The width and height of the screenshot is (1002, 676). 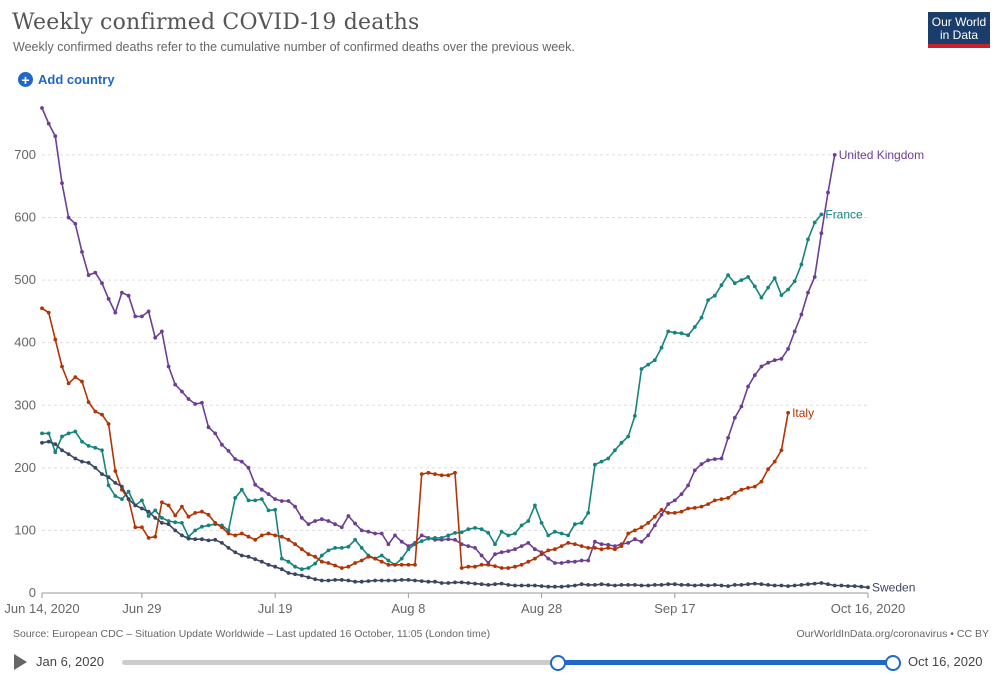 What do you see at coordinates (959, 30) in the screenshot?
I see `owid-logo: Our World in Data` at bounding box center [959, 30].